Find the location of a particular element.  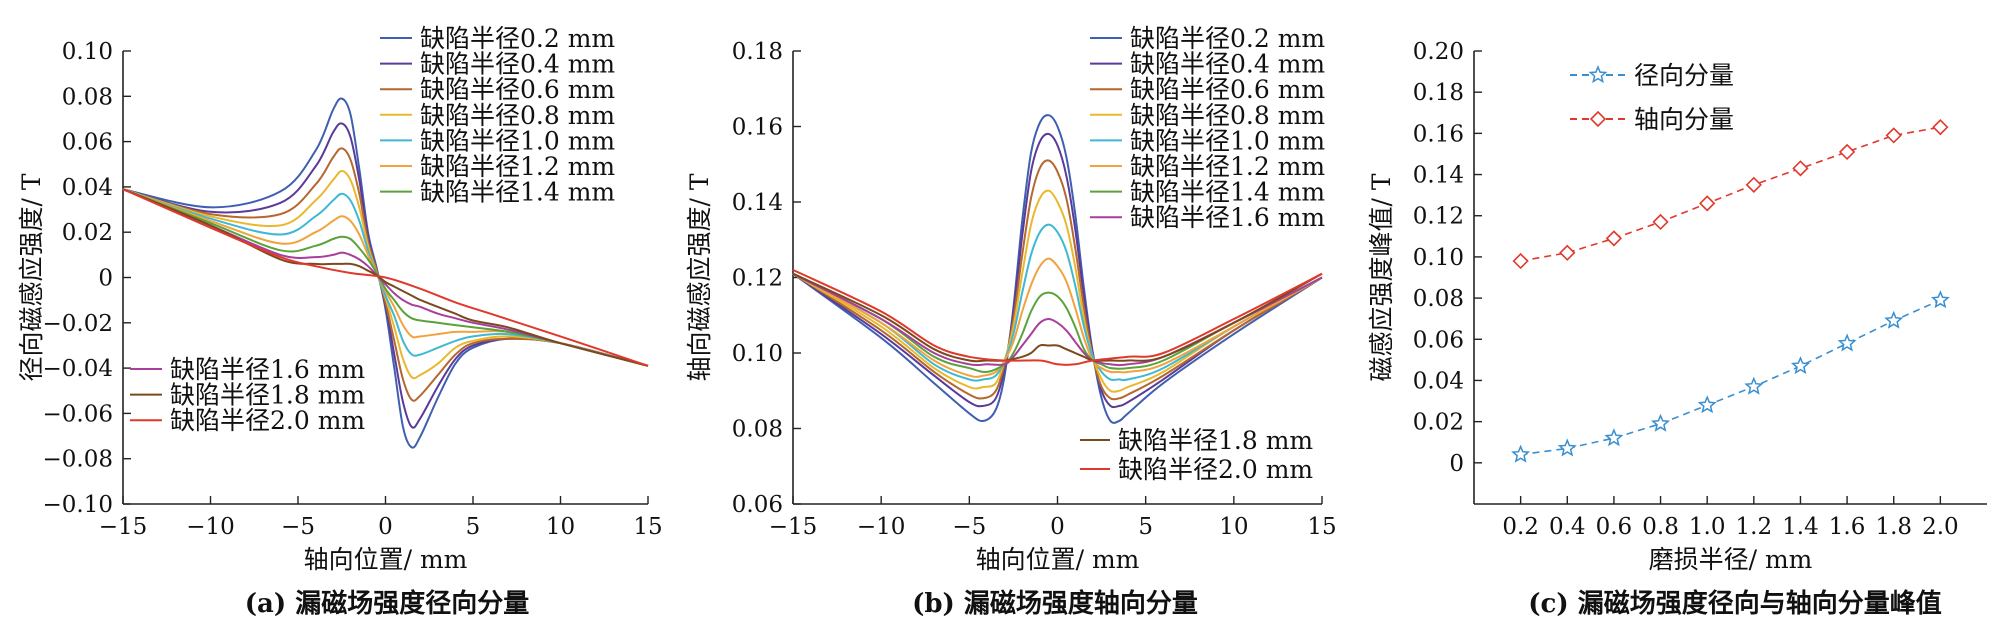

y-tick-label: −0.10 is located at coordinates (78, 505).